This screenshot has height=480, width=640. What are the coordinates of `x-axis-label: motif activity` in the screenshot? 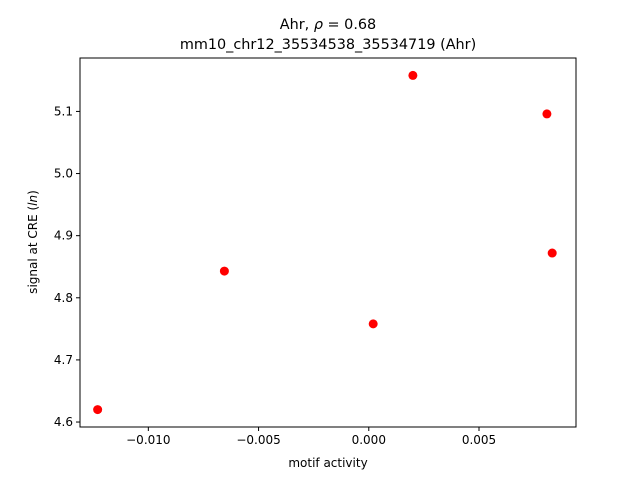 It's located at (327, 463).